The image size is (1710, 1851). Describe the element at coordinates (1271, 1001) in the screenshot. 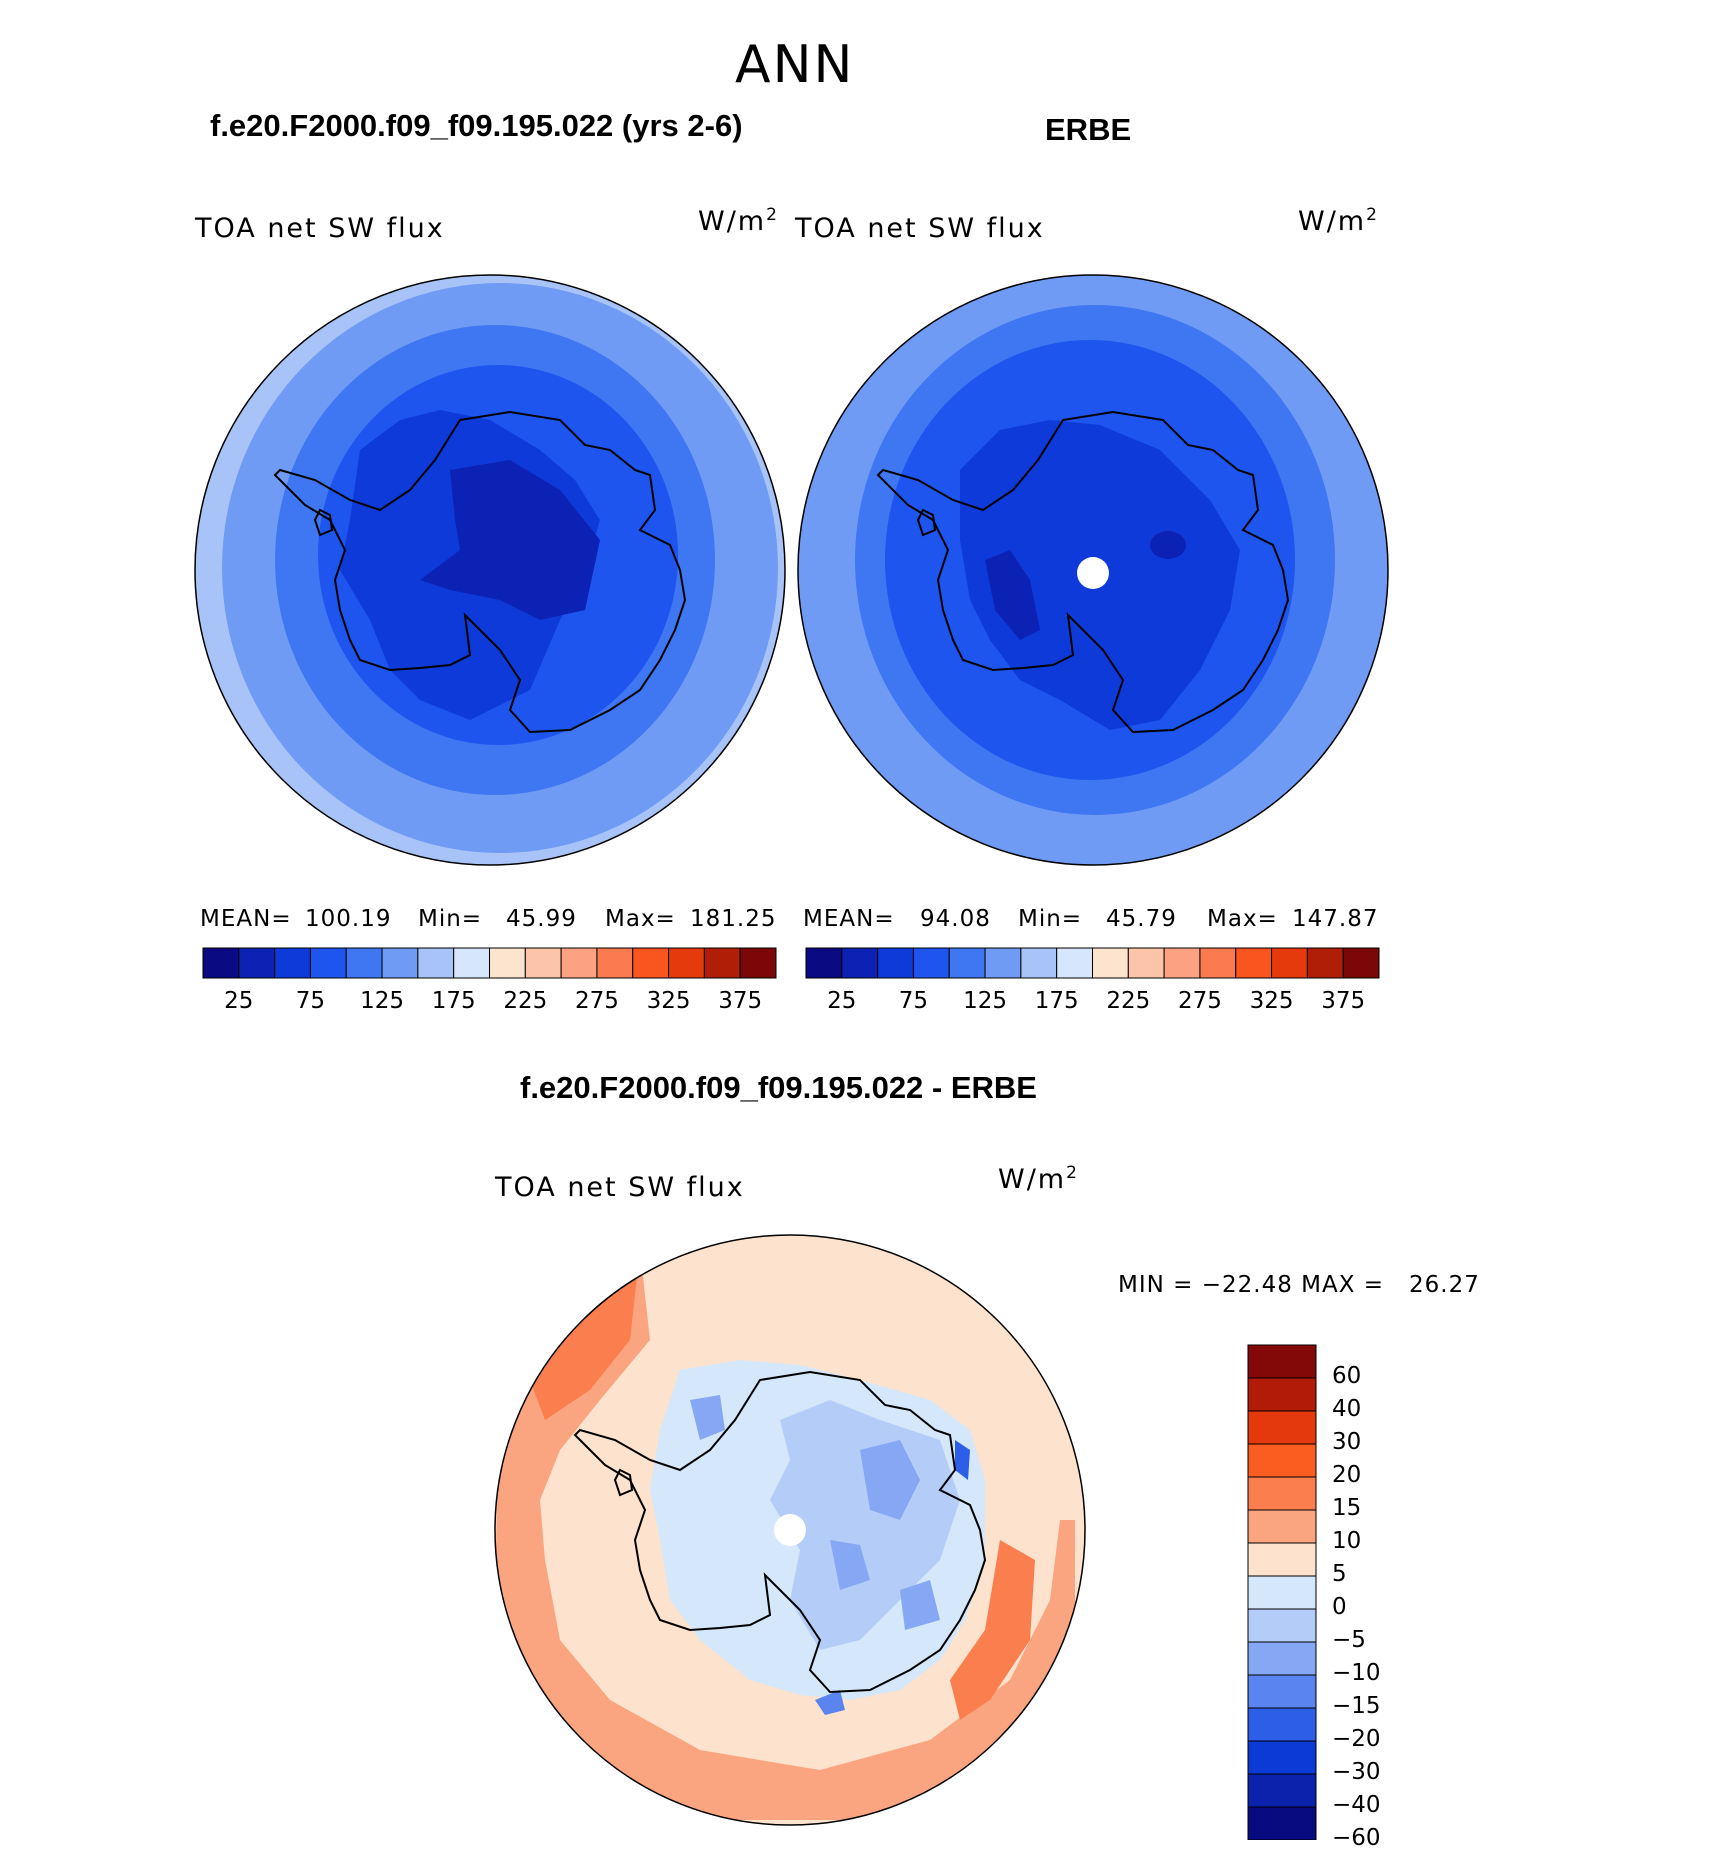

I see `colorbar-obs-tick-label: 325` at that location.